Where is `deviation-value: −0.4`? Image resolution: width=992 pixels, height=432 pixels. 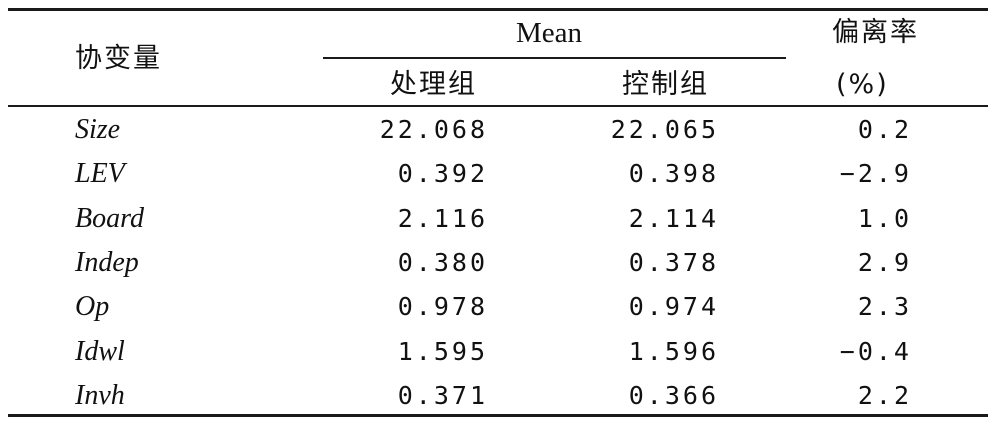
deviation-value: −0.4 is located at coordinates (875, 351).